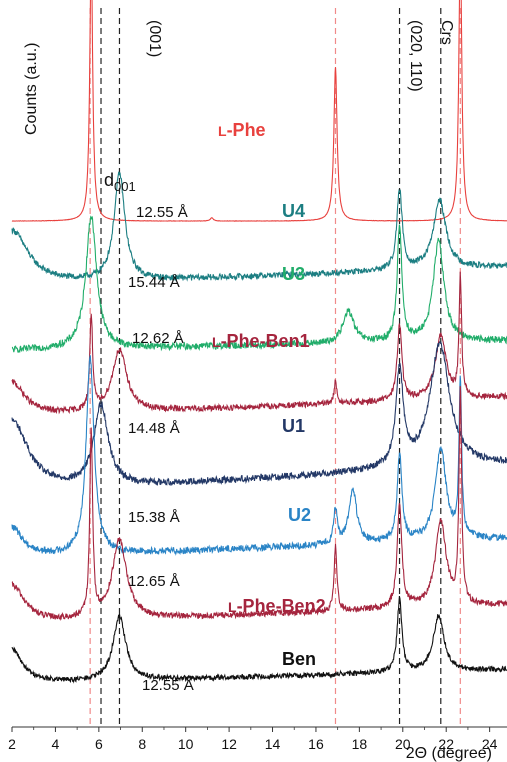 Image resolution: width=507 pixels, height=762 pixels. I want to click on y-axis-label: Counts (a.u.), so click(31, 89).